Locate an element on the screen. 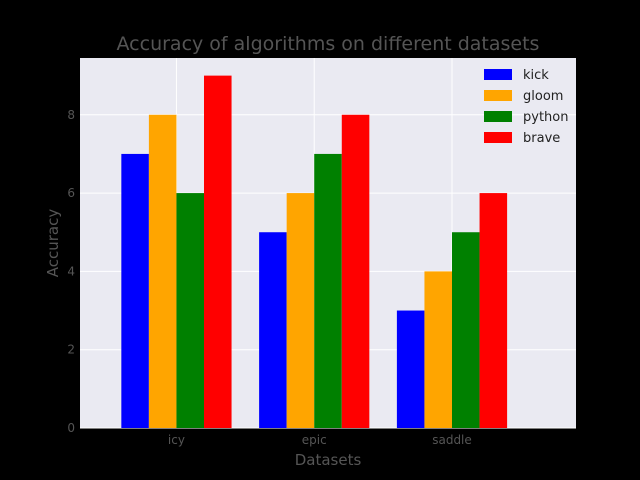 This screenshot has width=640, height=480. y-tick-label: 8 is located at coordinates (71, 115).